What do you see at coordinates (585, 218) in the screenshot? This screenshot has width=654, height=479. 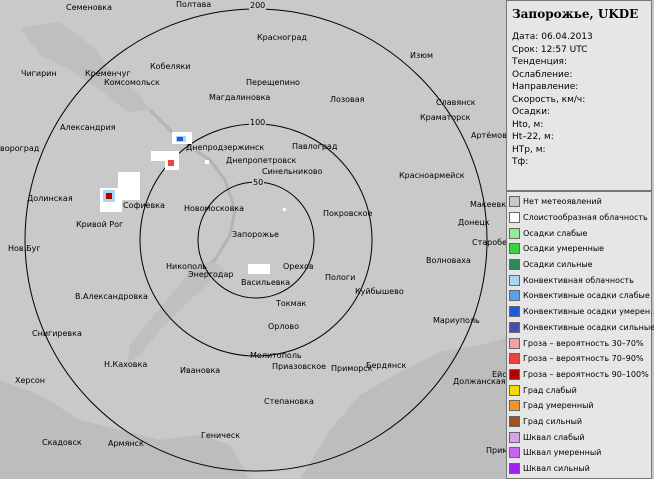 I see `legend-label: Слоистообразная облачность` at bounding box center [585, 218].